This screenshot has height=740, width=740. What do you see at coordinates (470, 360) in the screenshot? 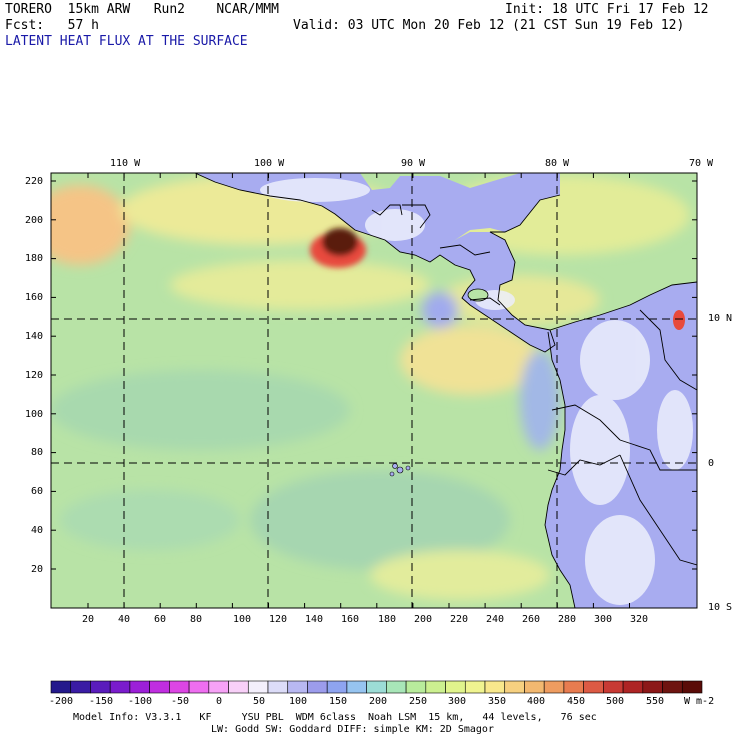
I see `flux-yellow-east` at bounding box center [470, 360].